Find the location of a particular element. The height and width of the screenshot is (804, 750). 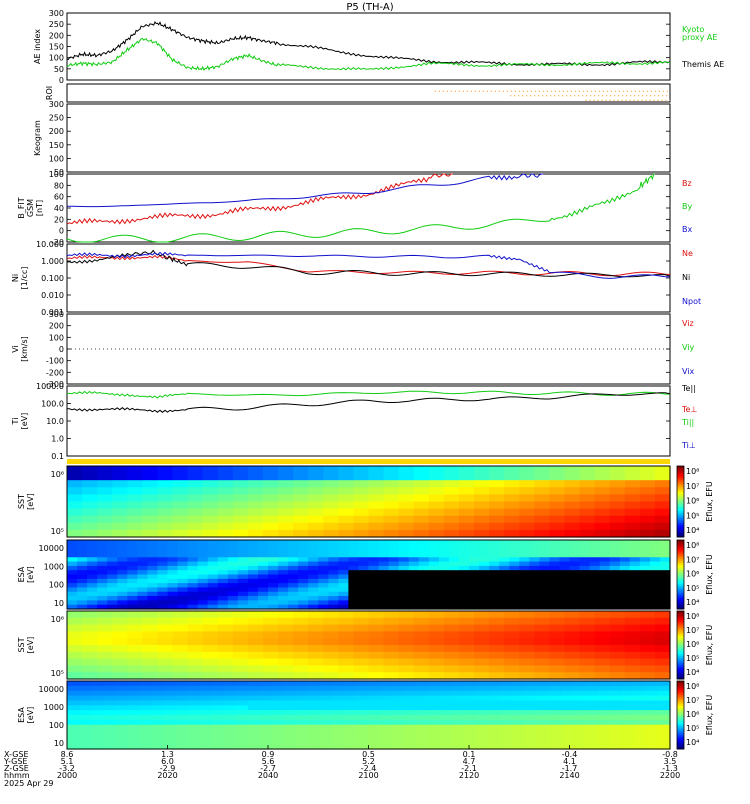

temperature-panel-frame is located at coordinates (368, 421).